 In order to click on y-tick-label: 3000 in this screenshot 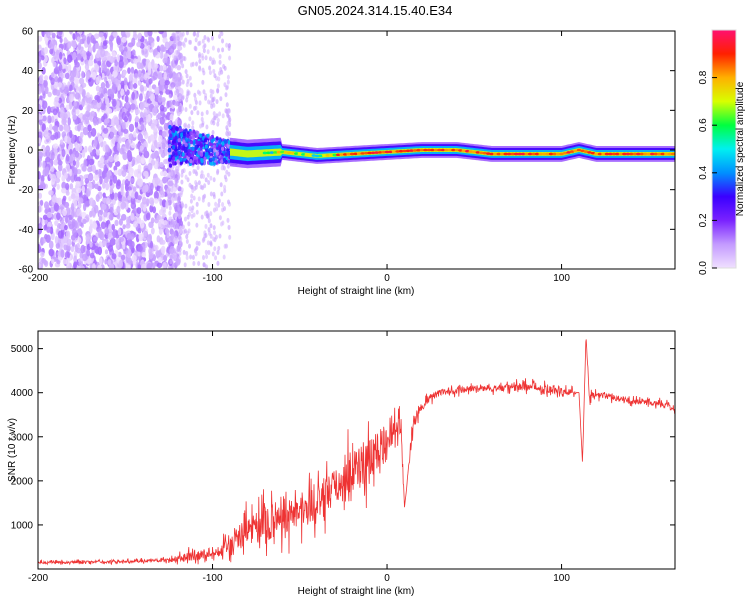, I will do `click(22, 437)`.